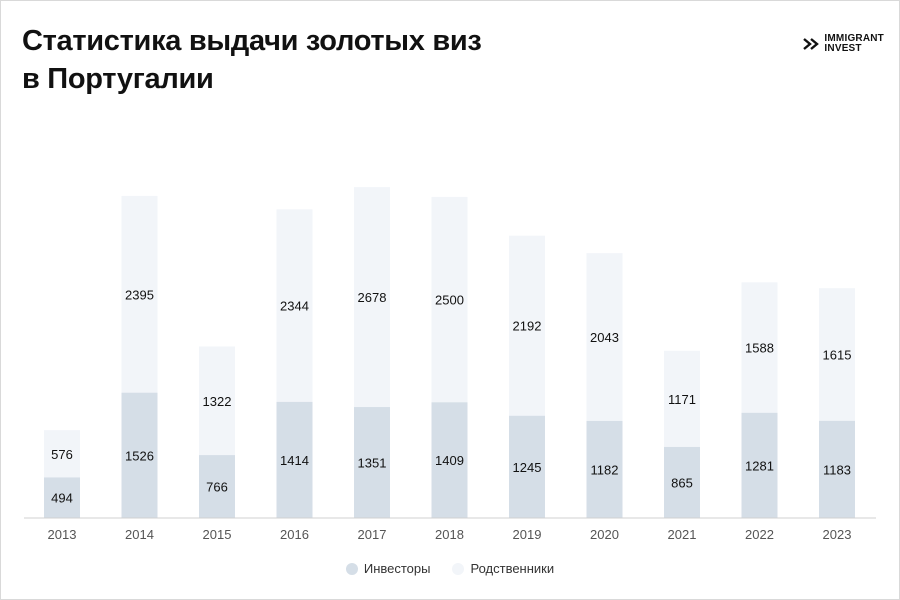 The height and width of the screenshot is (600, 900). I want to click on data-label-relatives-2016: 2344, so click(294, 306).